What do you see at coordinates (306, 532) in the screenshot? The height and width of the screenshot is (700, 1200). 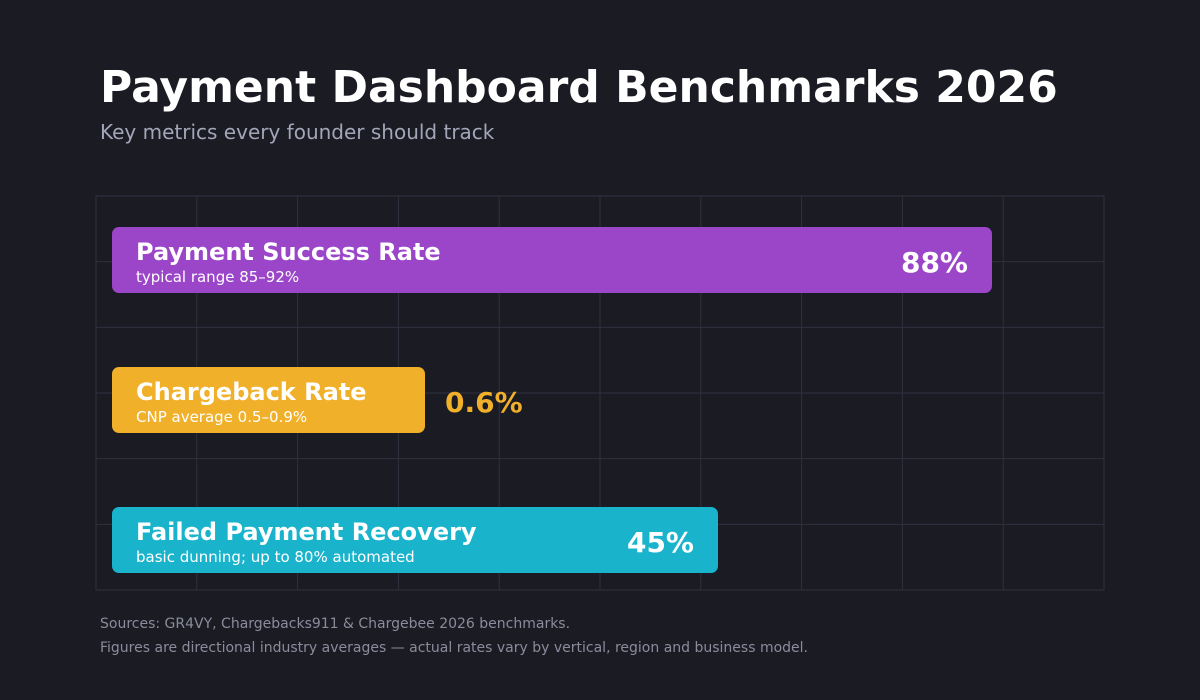 I see `bar-label: Failed Payment Recovery` at bounding box center [306, 532].